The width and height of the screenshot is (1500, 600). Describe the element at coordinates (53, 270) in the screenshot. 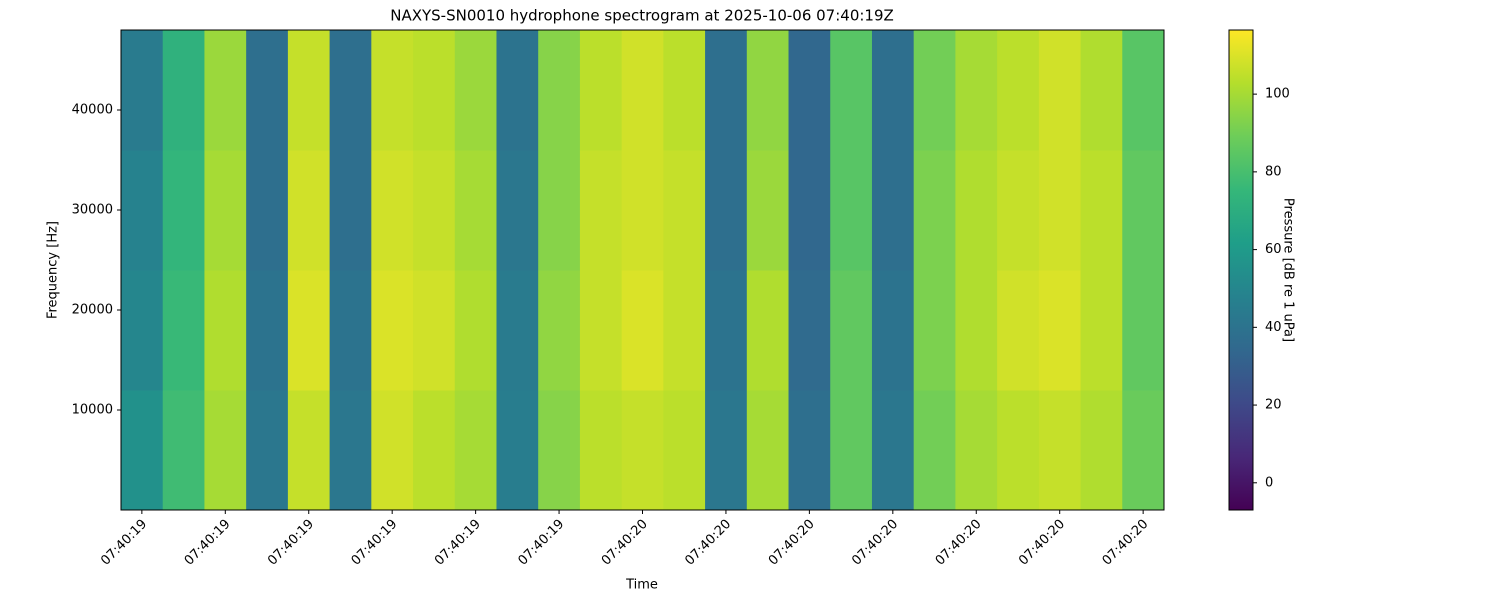

I see `y-axis-label: Frequency [Hz]` at that location.